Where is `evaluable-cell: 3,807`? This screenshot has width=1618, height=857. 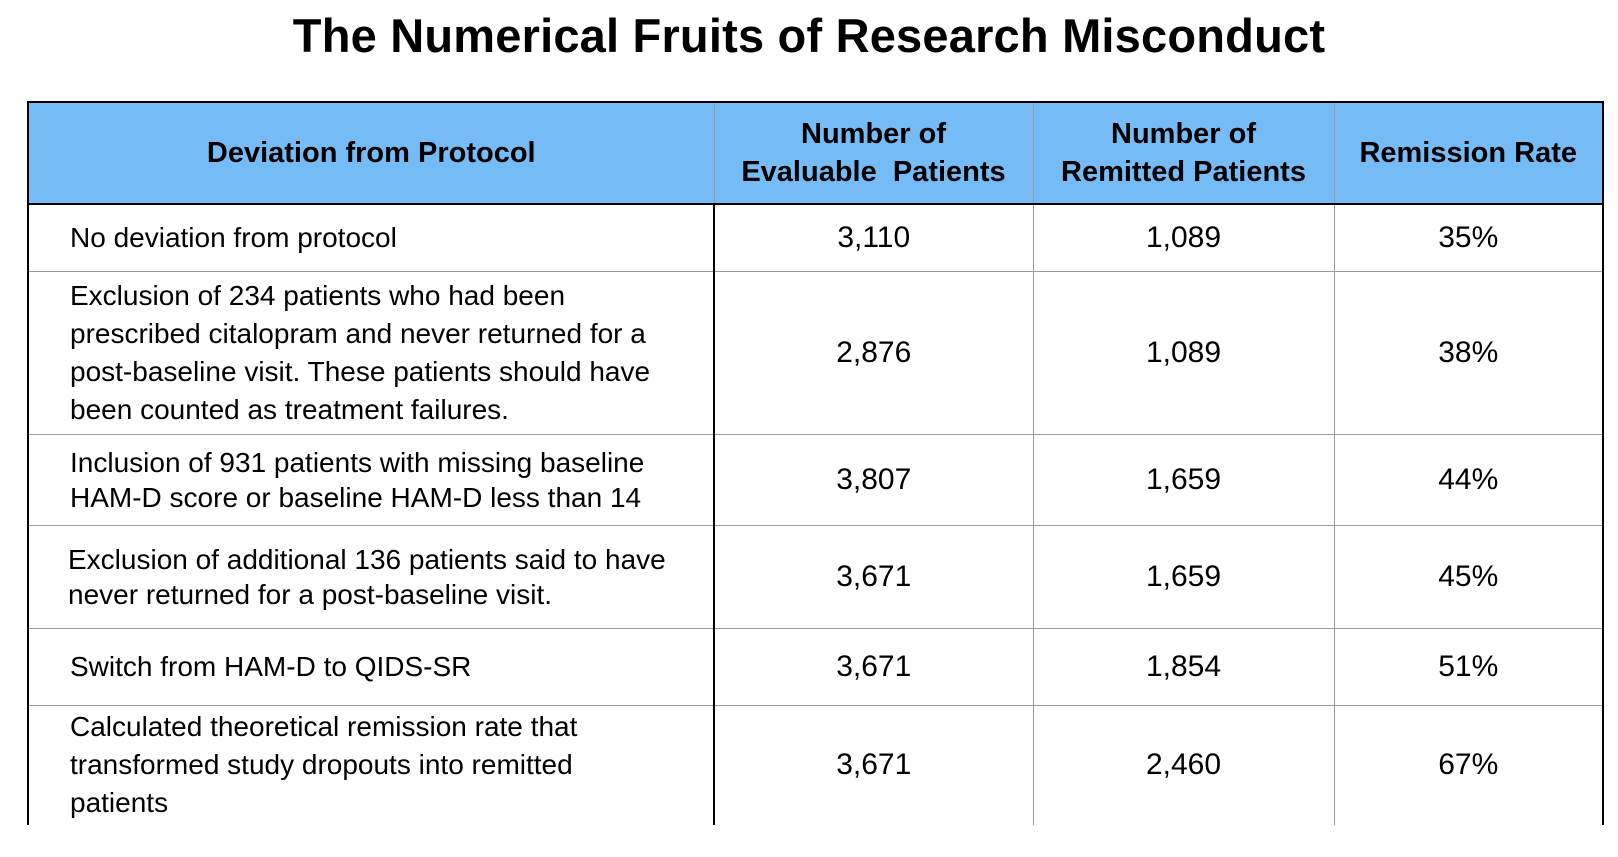
evaluable-cell: 3,807 is located at coordinates (873, 479).